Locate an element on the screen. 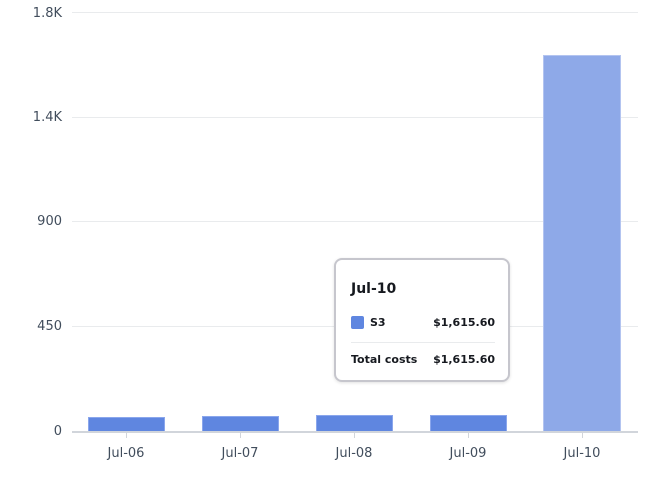 Image resolution: width=646 pixels, height=478 pixels. y-axis-label: 1.8K is located at coordinates (47, 13).